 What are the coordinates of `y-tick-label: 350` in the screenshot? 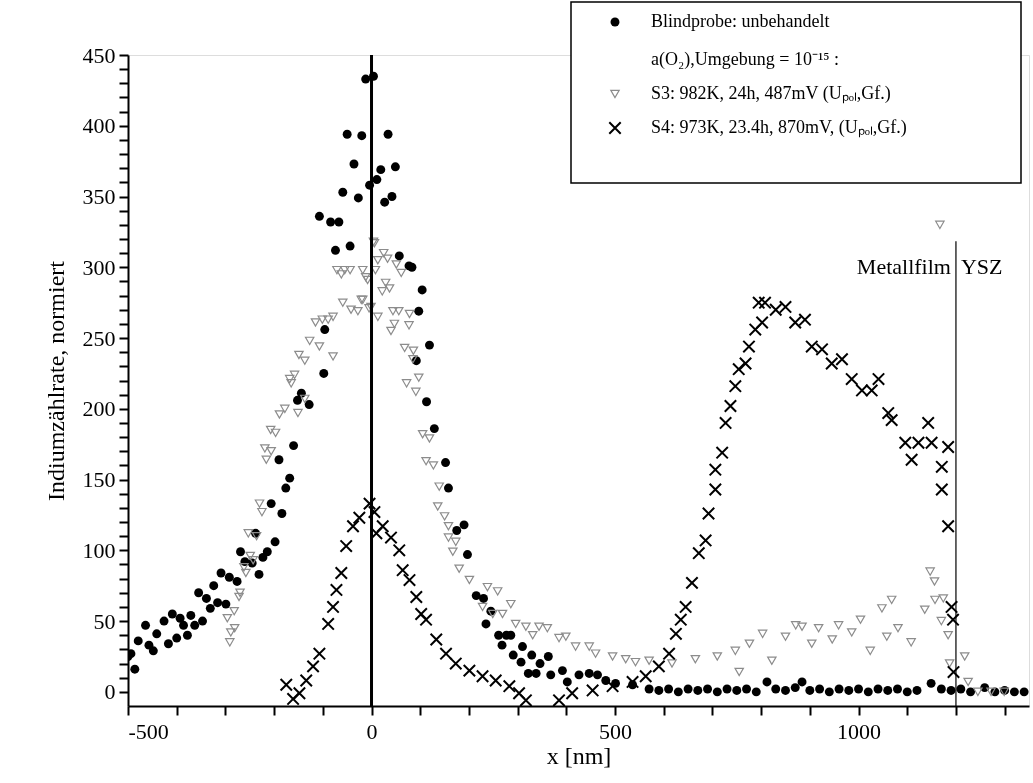 It's located at (99, 197).